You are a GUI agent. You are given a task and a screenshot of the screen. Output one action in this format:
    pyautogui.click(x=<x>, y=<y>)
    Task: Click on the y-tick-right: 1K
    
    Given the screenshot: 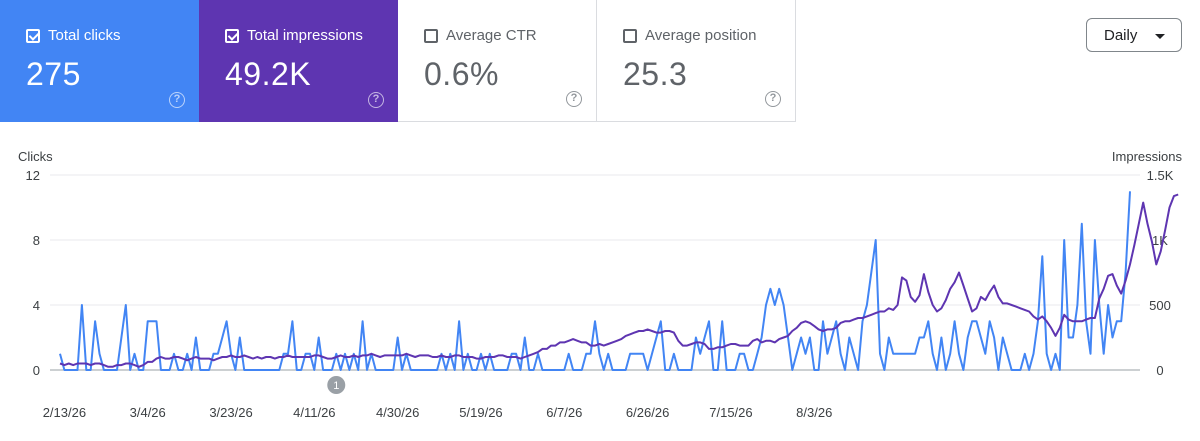 What is the action you would take?
    pyautogui.click(x=1160, y=240)
    